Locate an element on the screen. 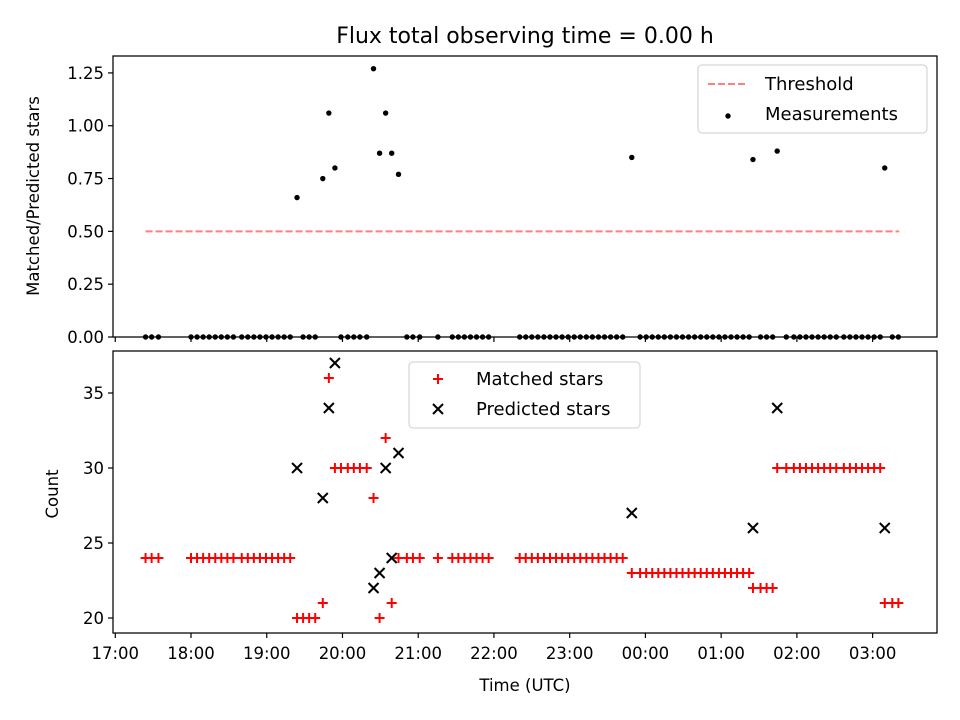  matched-legend-swatch is located at coordinates (438, 379).